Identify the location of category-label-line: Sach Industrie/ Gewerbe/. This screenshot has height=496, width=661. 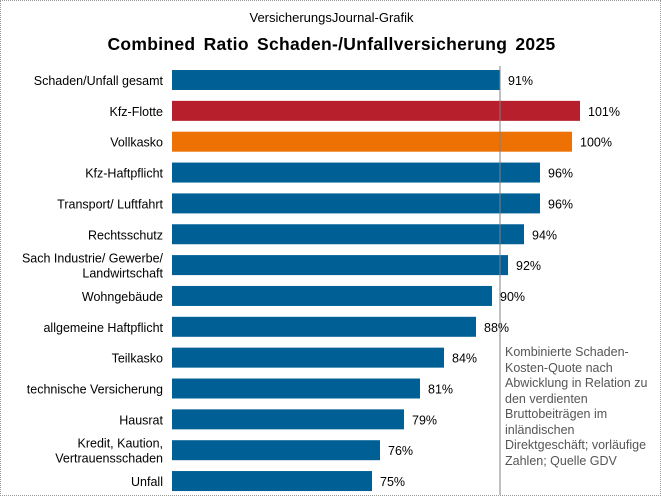
(93, 259).